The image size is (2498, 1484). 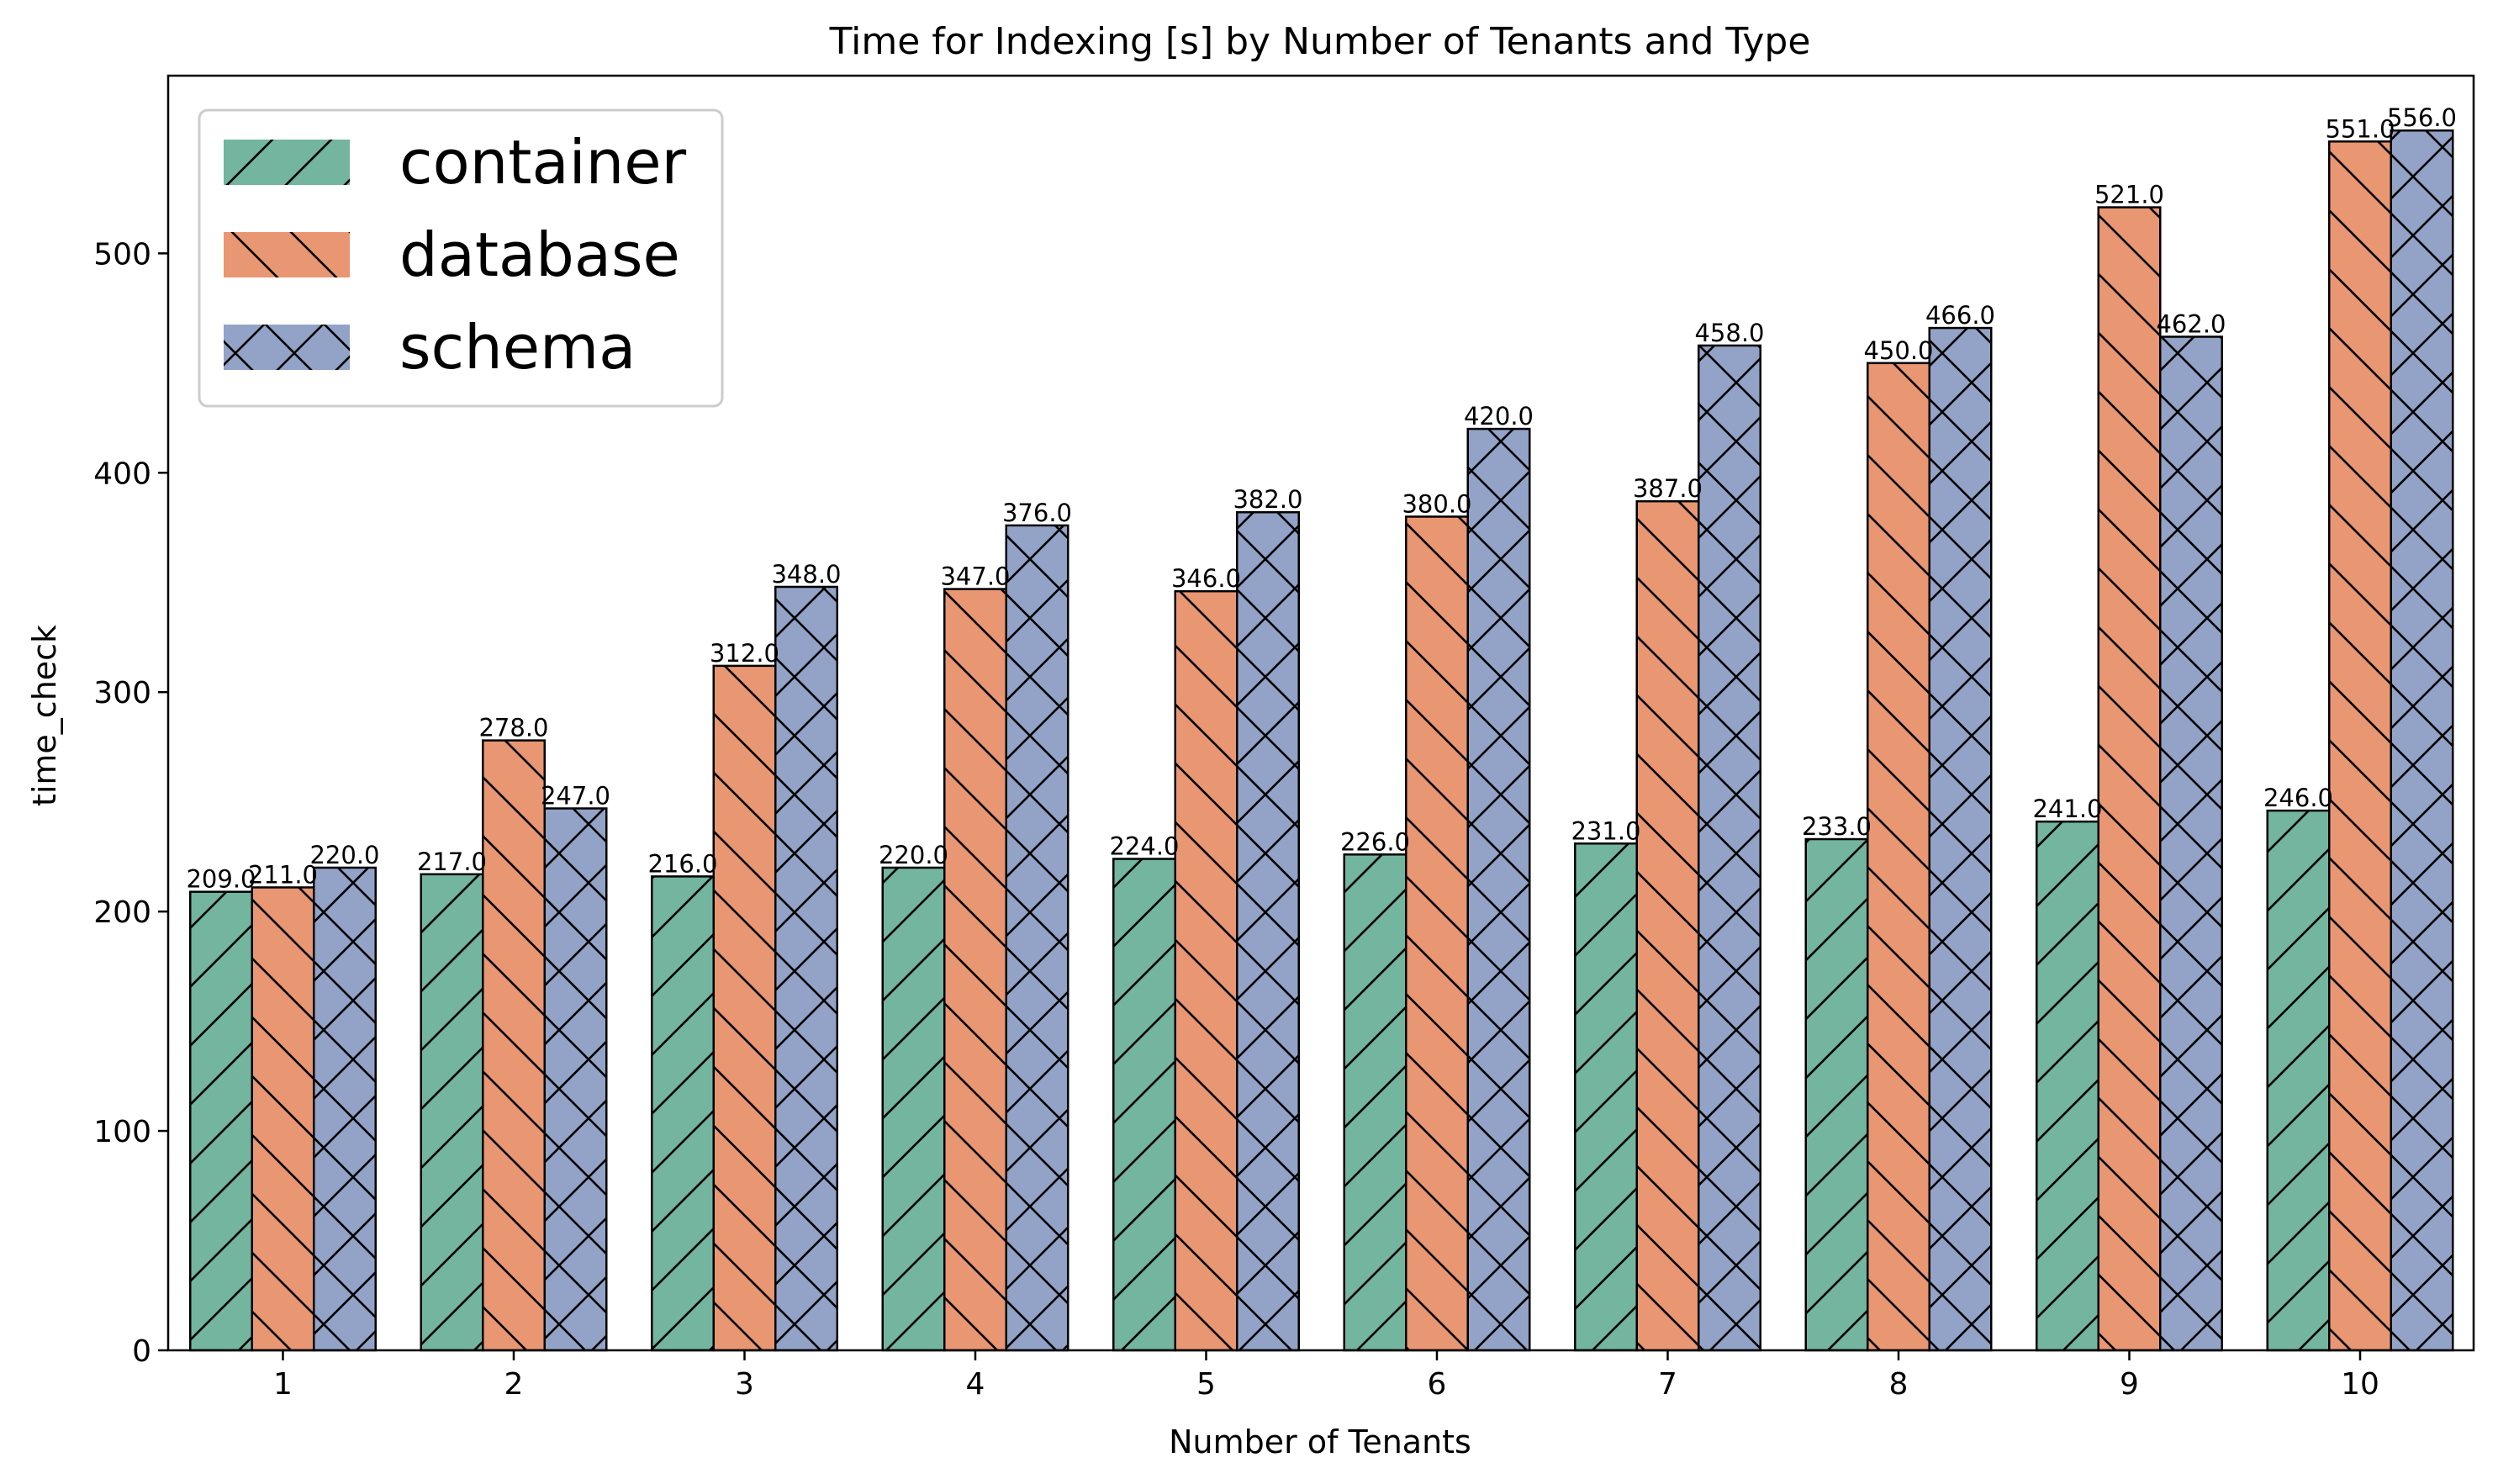 I want to click on y-tick-label: 300, so click(x=122, y=693).